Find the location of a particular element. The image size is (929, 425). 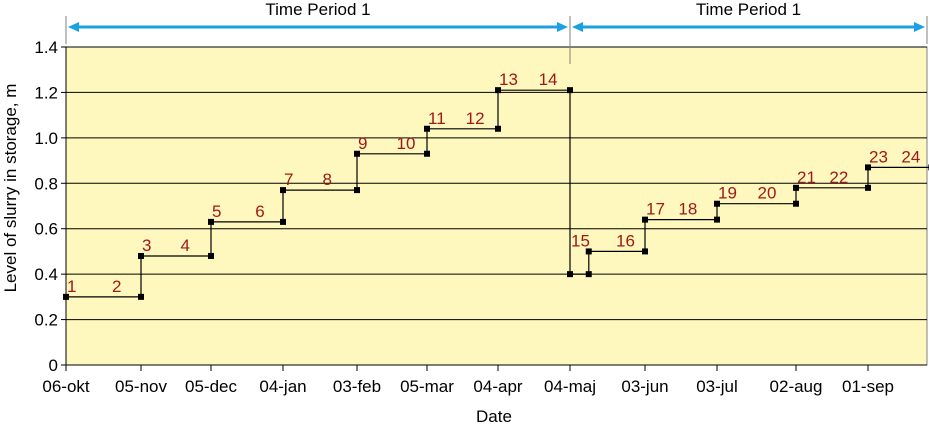

y-tick-label: 1.4 is located at coordinates (46, 47).